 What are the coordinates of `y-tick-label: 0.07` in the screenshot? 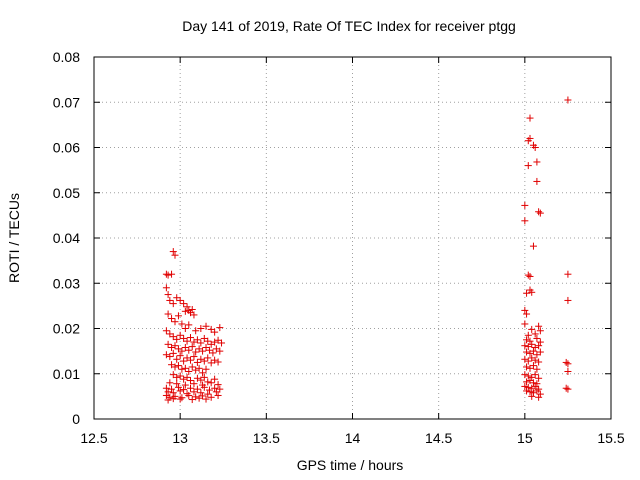 It's located at (66, 102).